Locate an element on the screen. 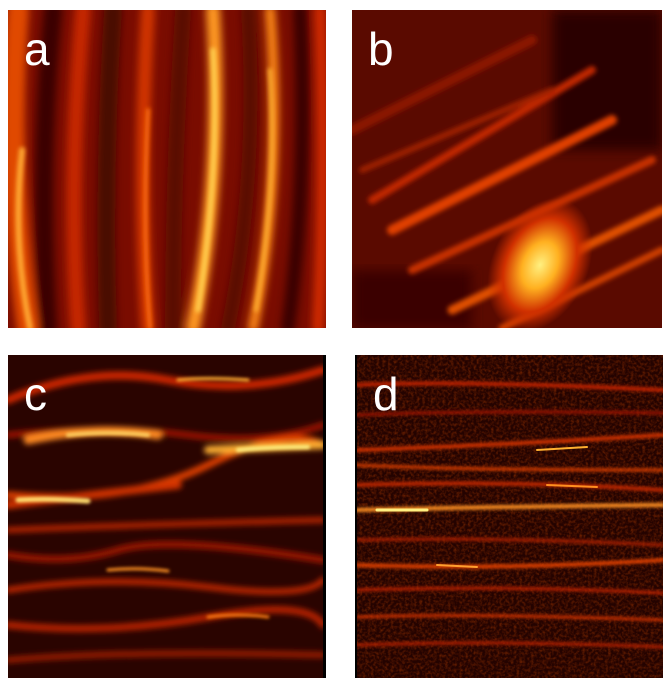  panel-label-c: c is located at coordinates (35, 394).